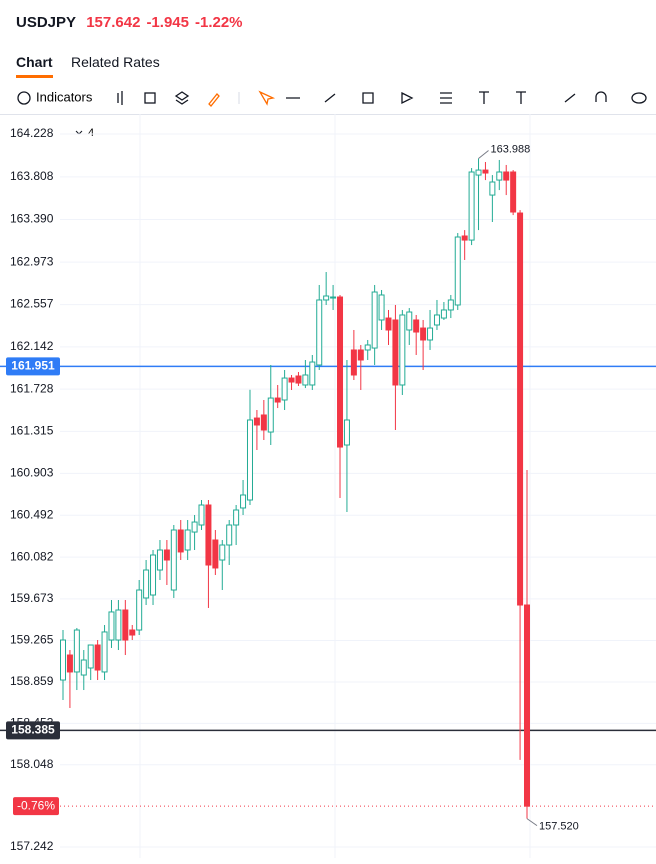 This screenshot has height=864, width=656. What do you see at coordinates (32, 304) in the screenshot?
I see `y-tick-label: 162.557` at bounding box center [32, 304].